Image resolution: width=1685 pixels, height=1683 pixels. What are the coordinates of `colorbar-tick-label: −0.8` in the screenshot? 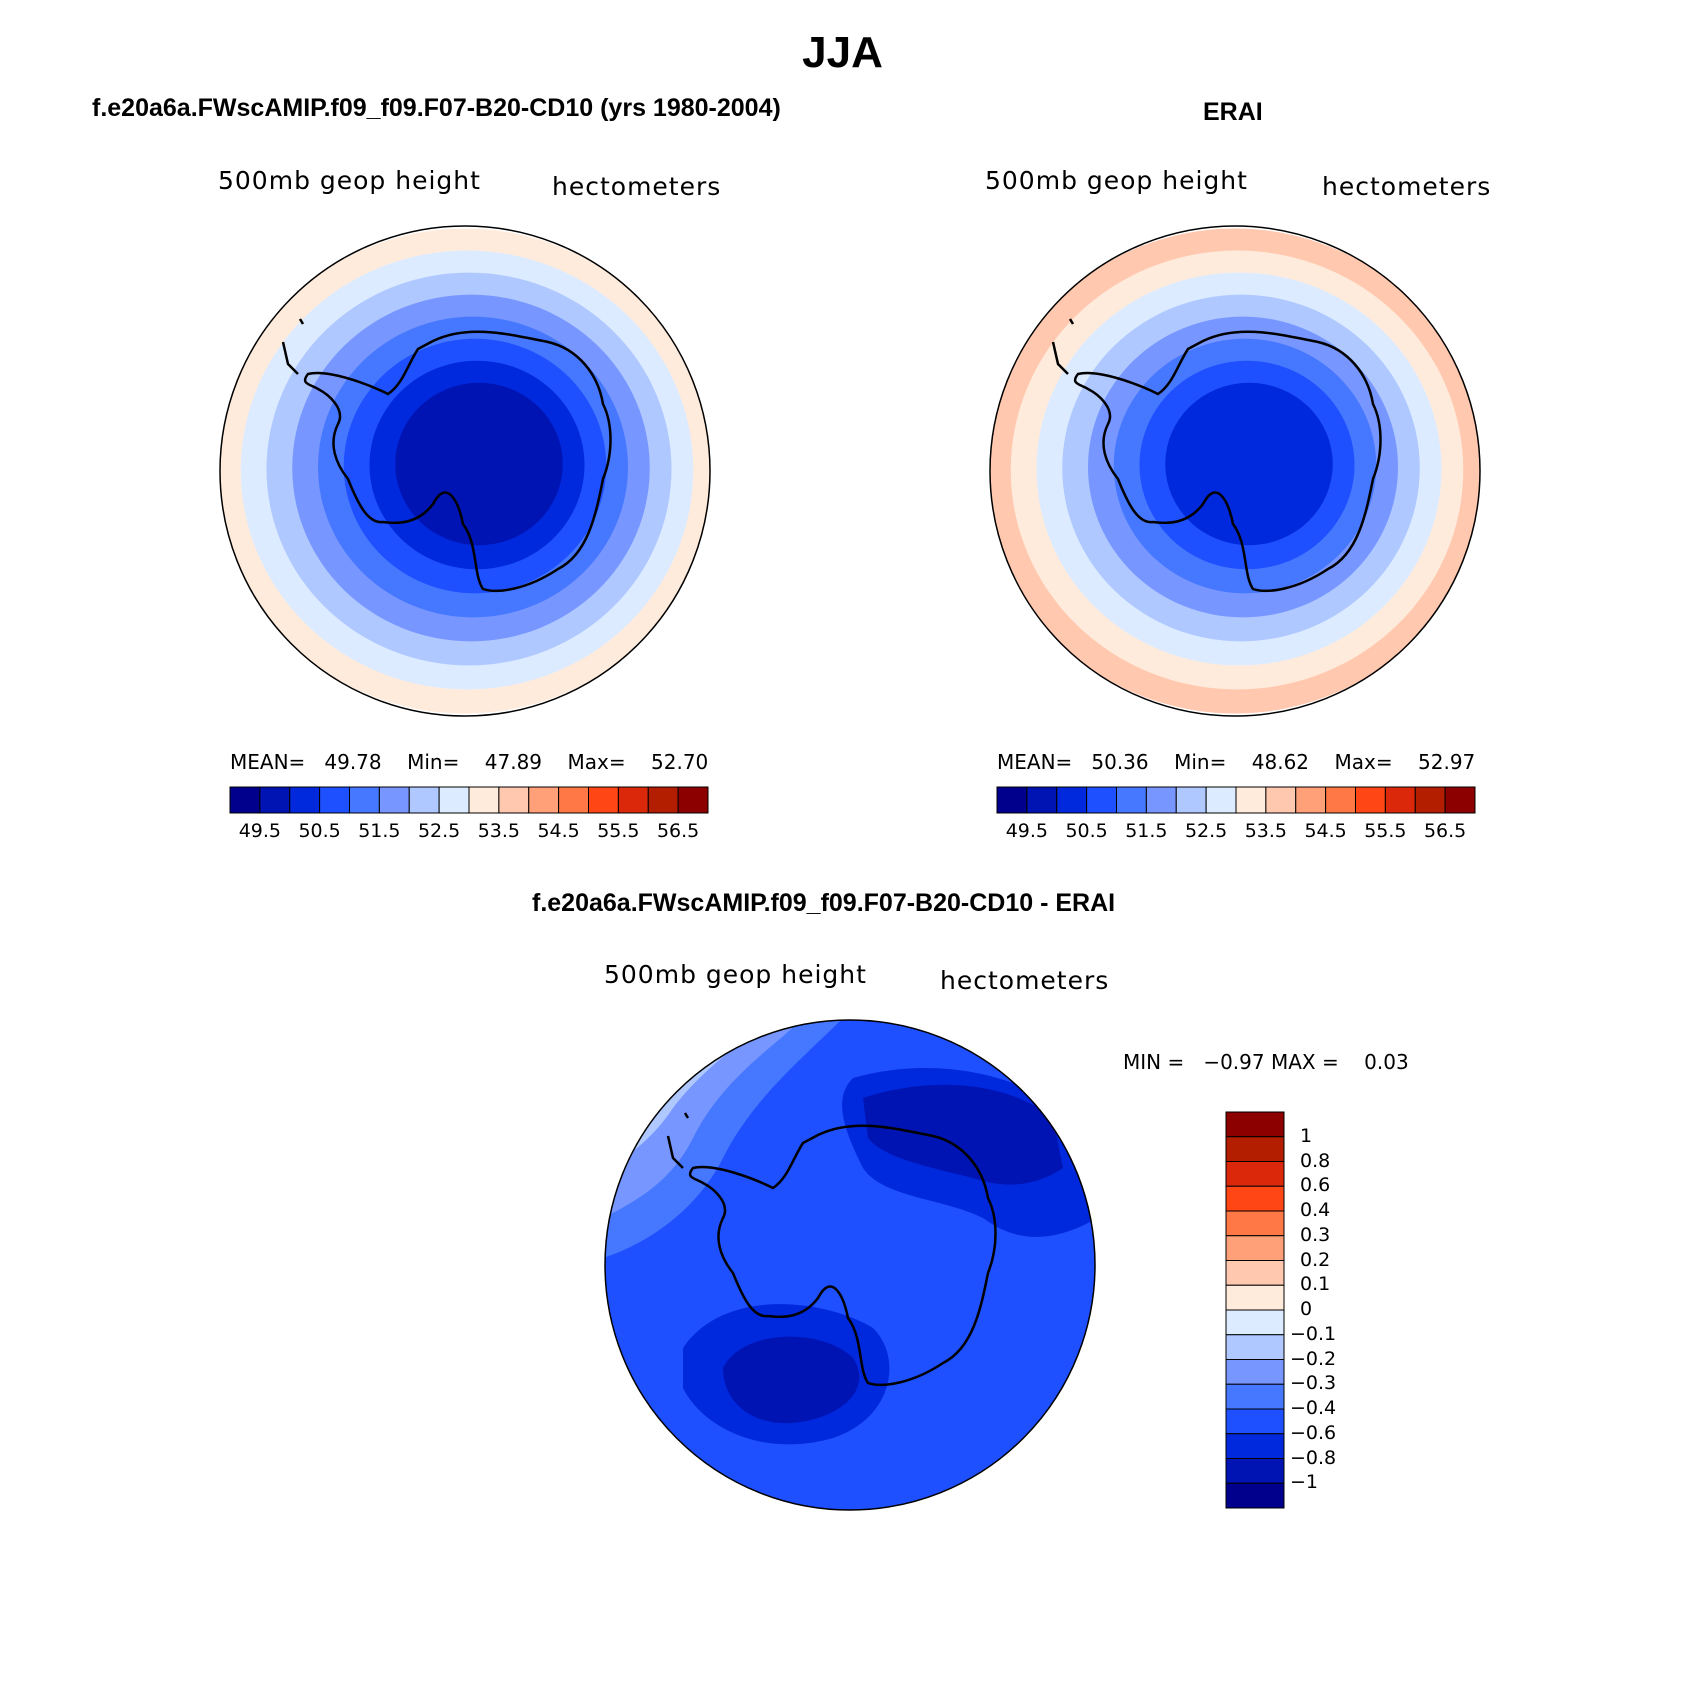 It's located at (1313, 1457).